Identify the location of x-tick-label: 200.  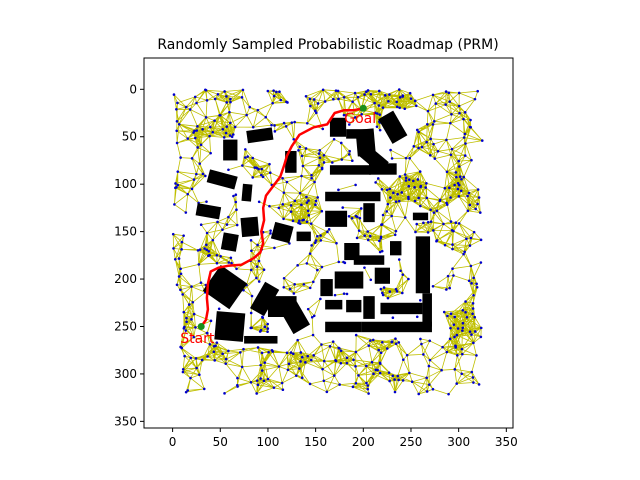
(363, 442).